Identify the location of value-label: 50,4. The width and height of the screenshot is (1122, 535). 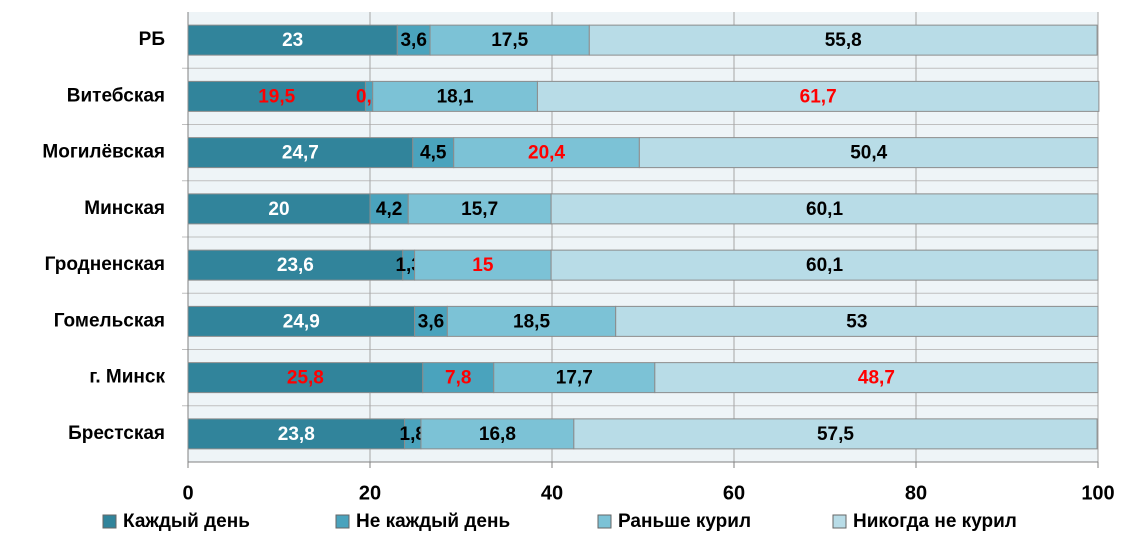
(868, 153).